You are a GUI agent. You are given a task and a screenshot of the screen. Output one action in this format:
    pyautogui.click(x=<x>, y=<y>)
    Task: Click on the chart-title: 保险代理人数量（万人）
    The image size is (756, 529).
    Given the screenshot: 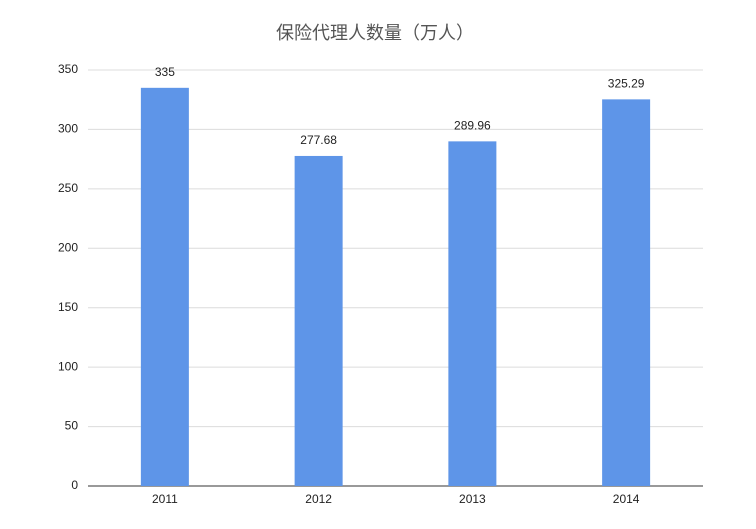 What is the action you would take?
    pyautogui.click(x=375, y=33)
    